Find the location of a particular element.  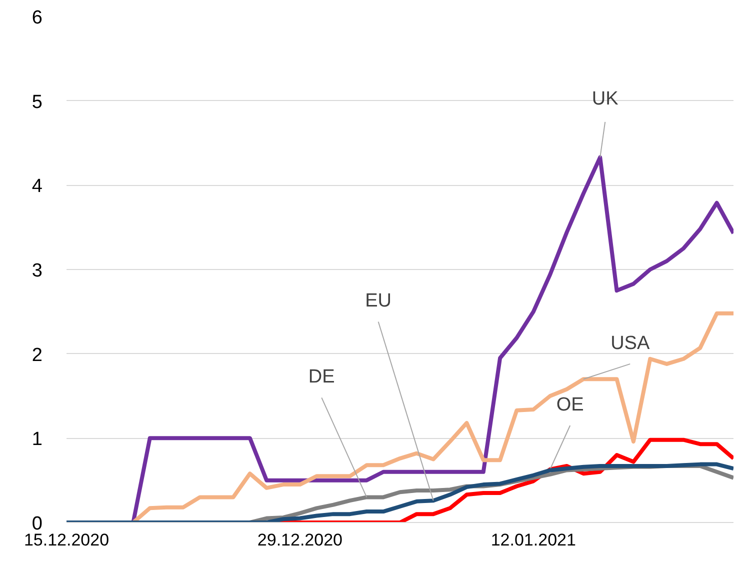

y-tick-label: 2 is located at coordinates (37, 355).